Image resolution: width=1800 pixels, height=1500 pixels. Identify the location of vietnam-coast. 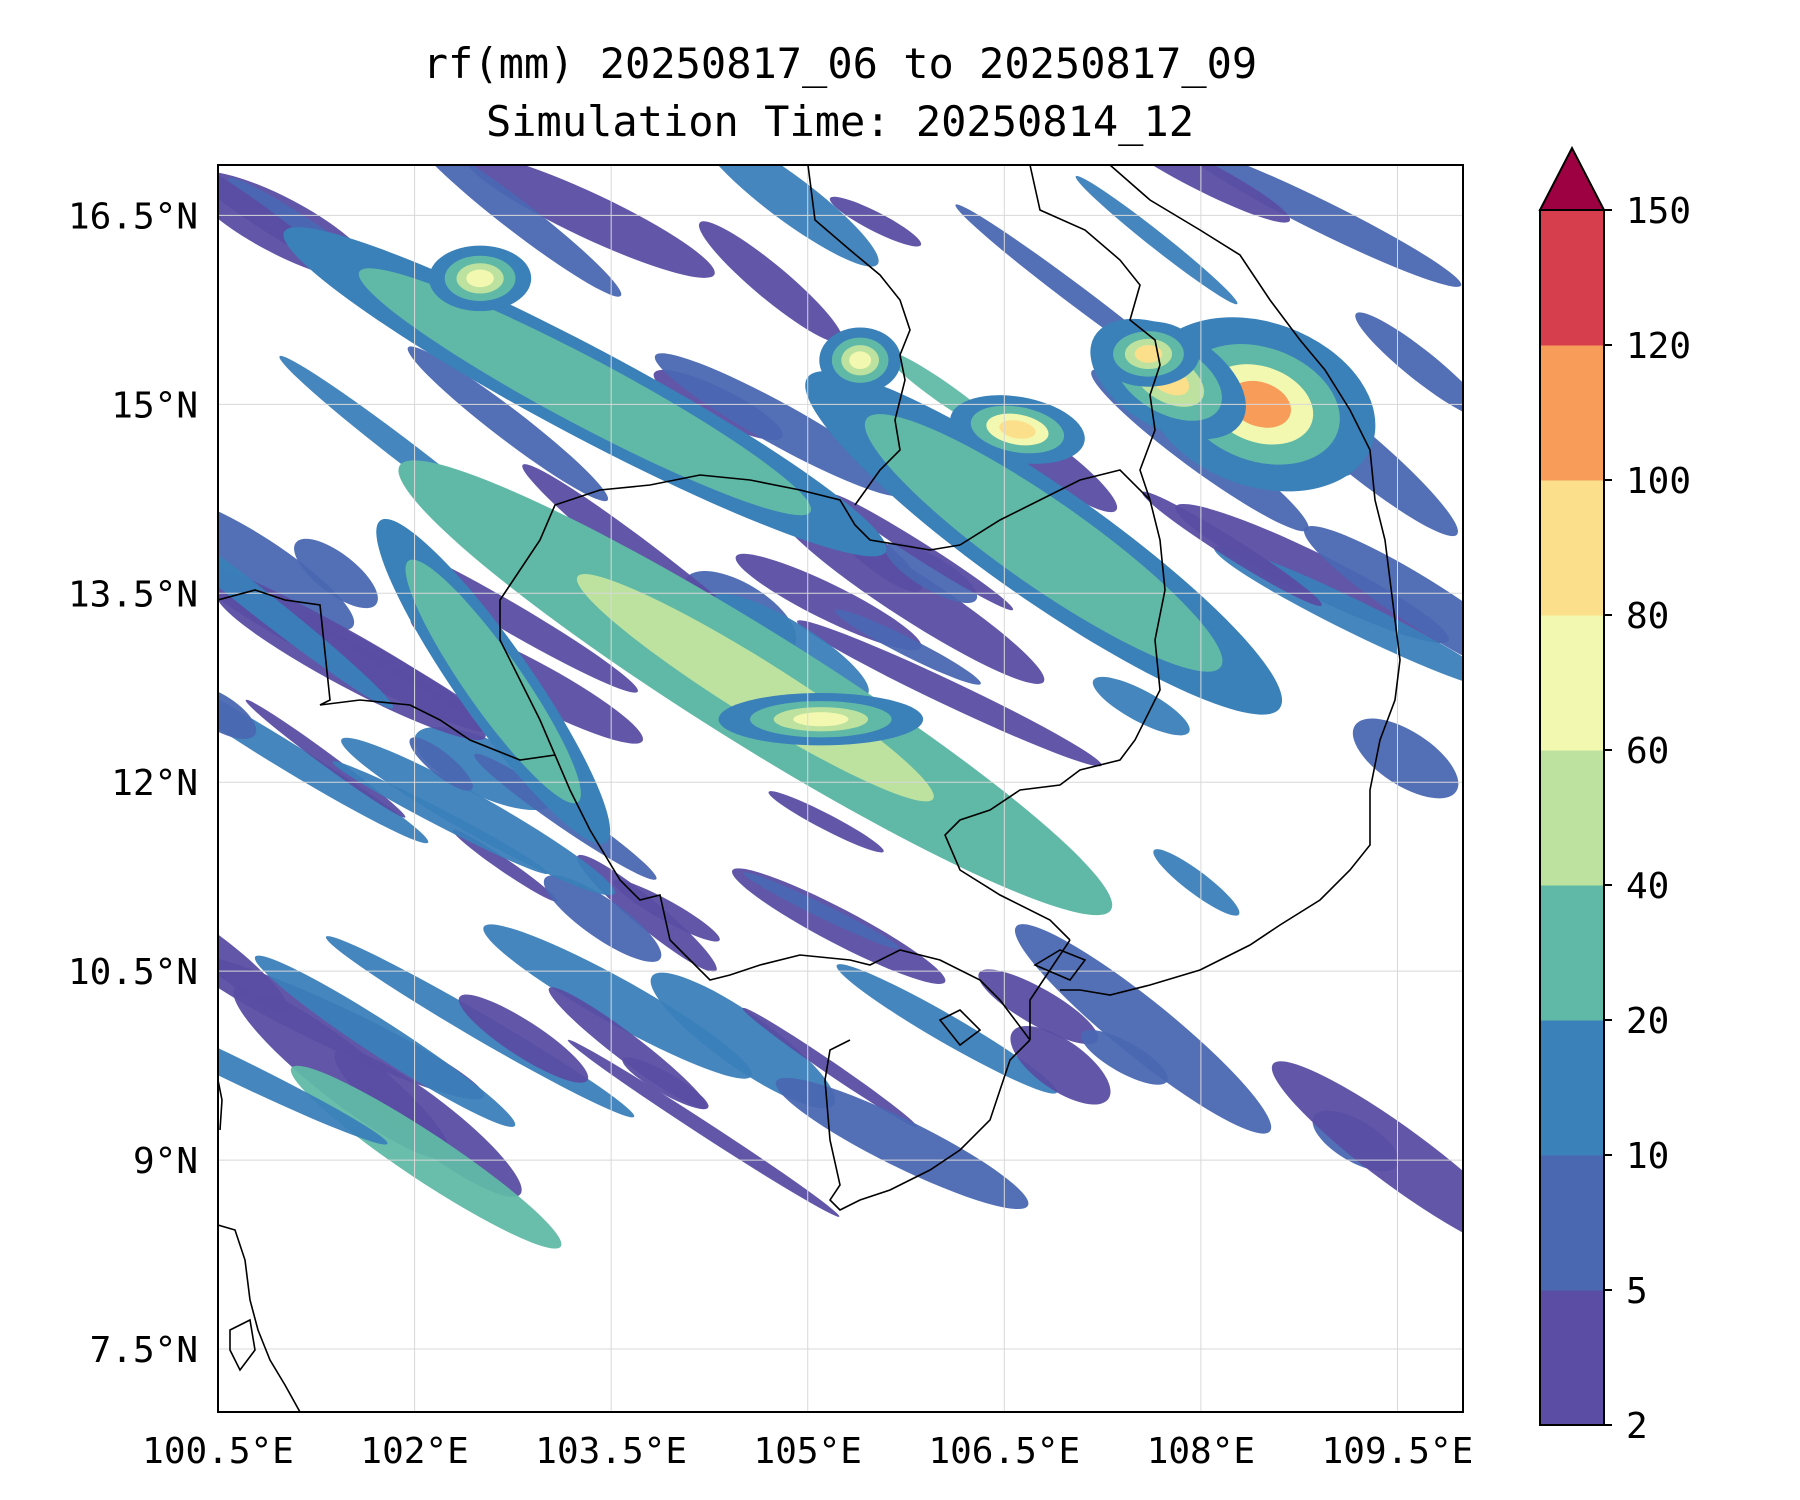
(1230, 580).